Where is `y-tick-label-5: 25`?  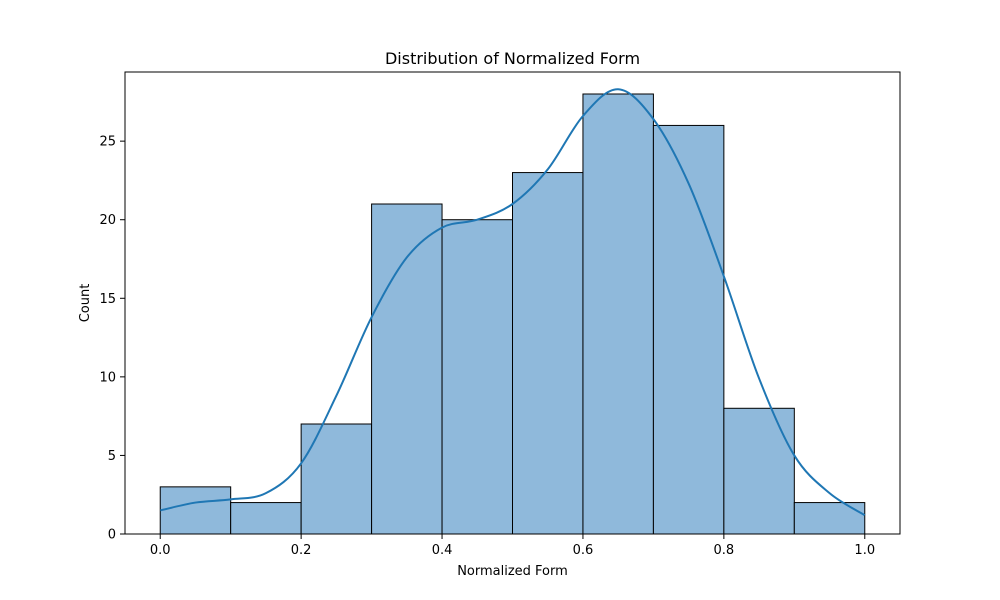 y-tick-label-5: 25 is located at coordinates (107, 142).